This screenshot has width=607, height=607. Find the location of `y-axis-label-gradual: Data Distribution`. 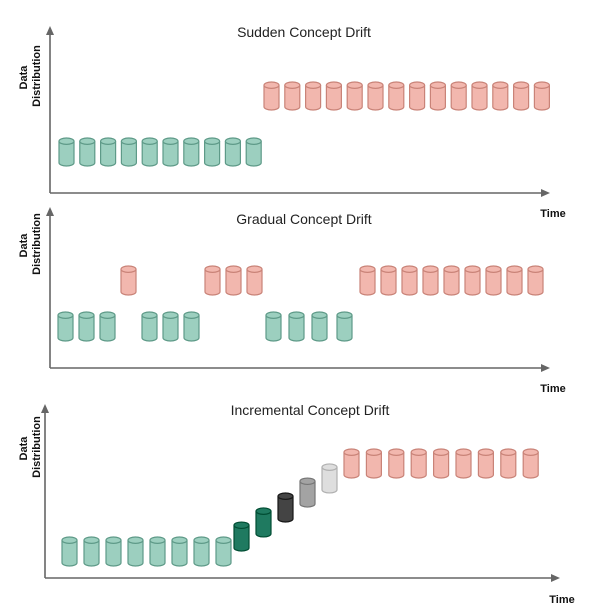

y-axis-label-gradual: Data Distribution is located at coordinates (30, 244).